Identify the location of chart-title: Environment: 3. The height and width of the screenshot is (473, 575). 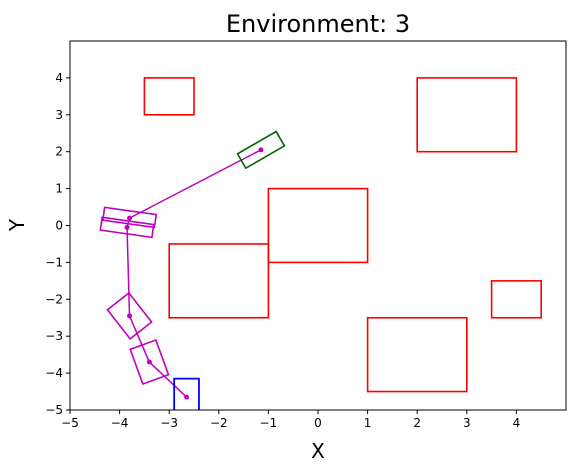
(318, 24).